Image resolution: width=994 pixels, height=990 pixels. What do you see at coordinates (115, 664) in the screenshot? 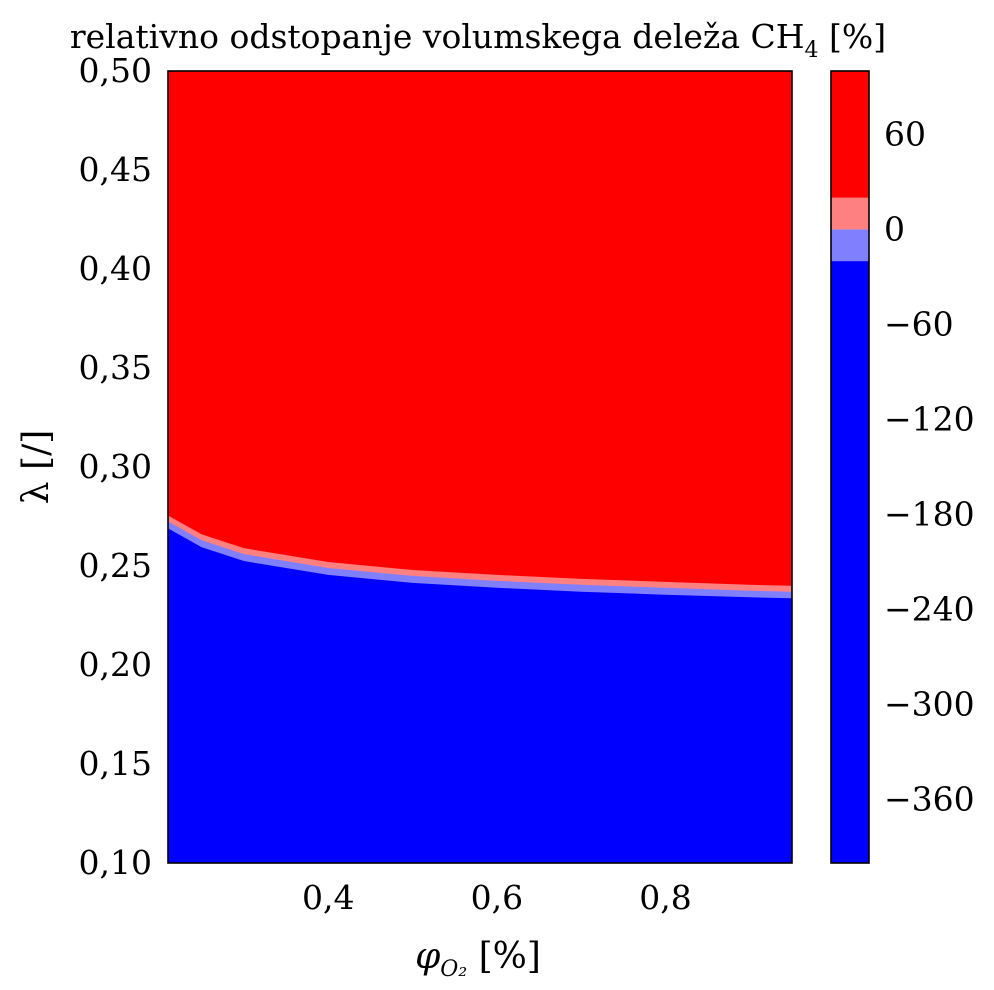
I see `y-tick-label: 0,20` at bounding box center [115, 664].